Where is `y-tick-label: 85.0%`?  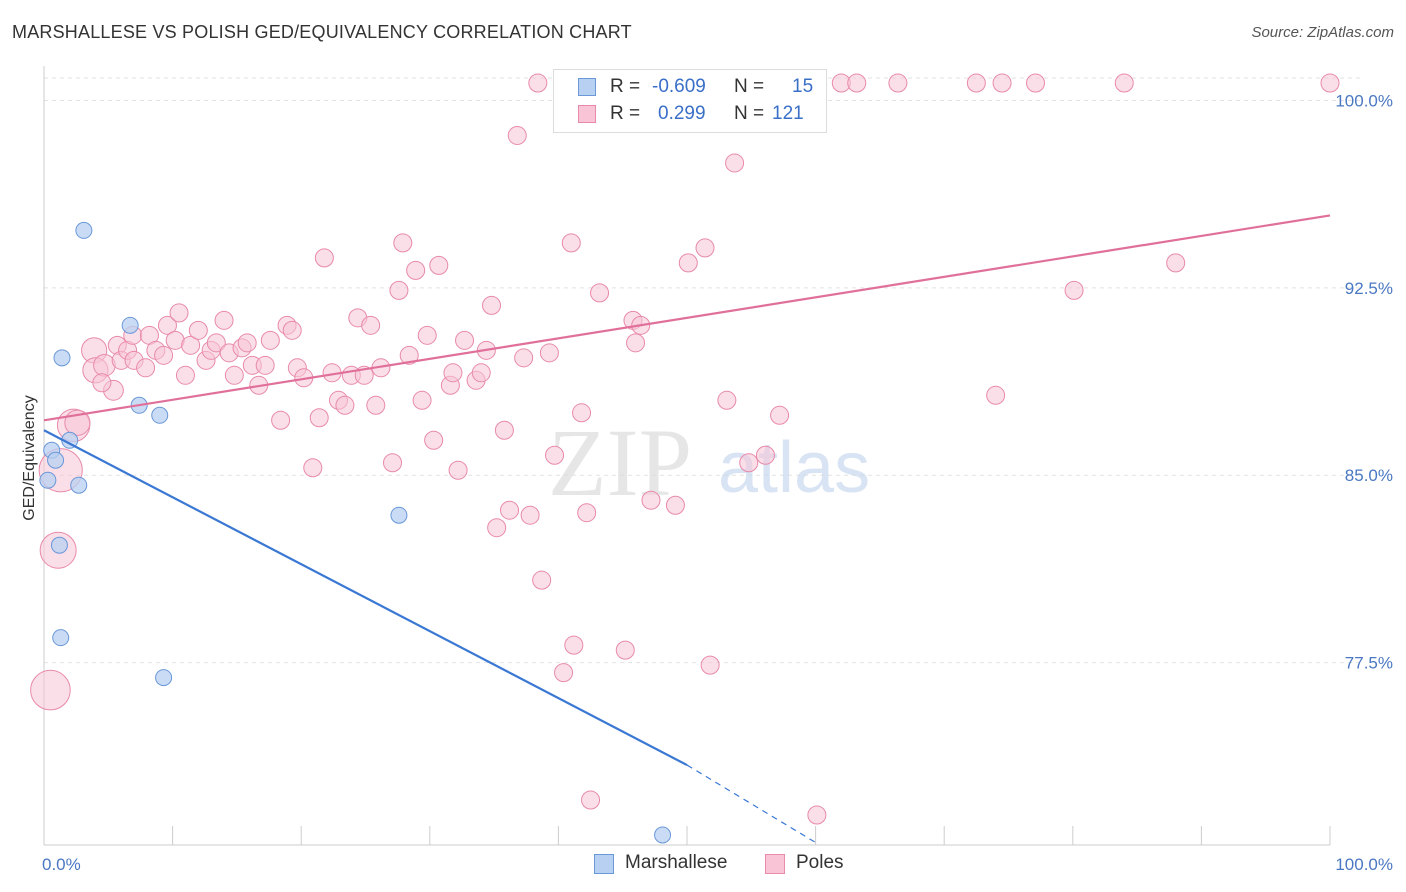
y-tick-label: 85.0% is located at coordinates (1369, 475).